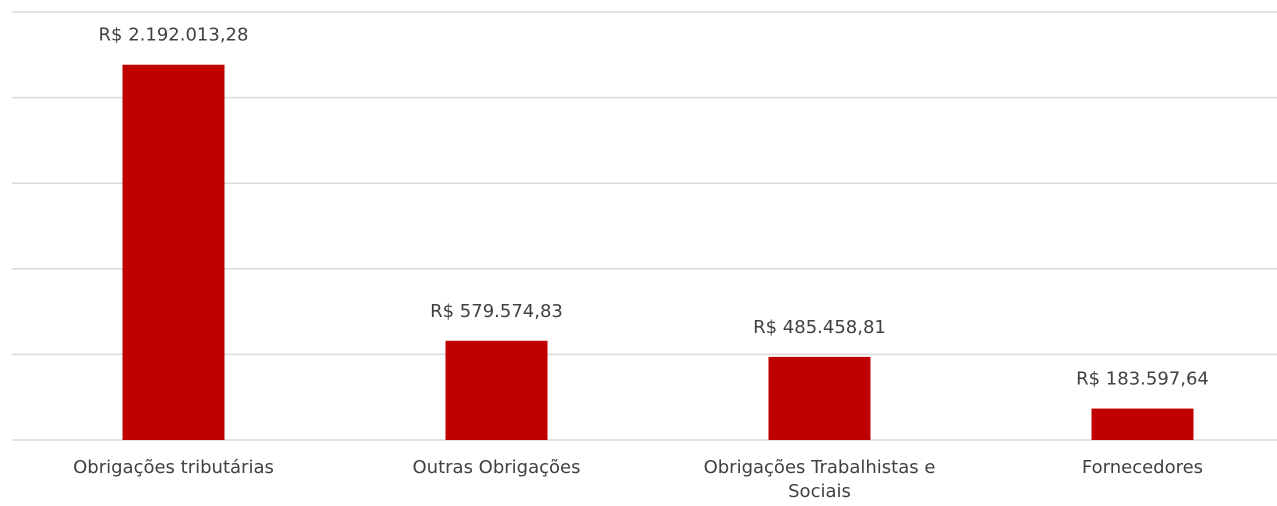  What do you see at coordinates (496, 467) in the screenshot?
I see `x-tick-label: Outras Obrigações` at bounding box center [496, 467].